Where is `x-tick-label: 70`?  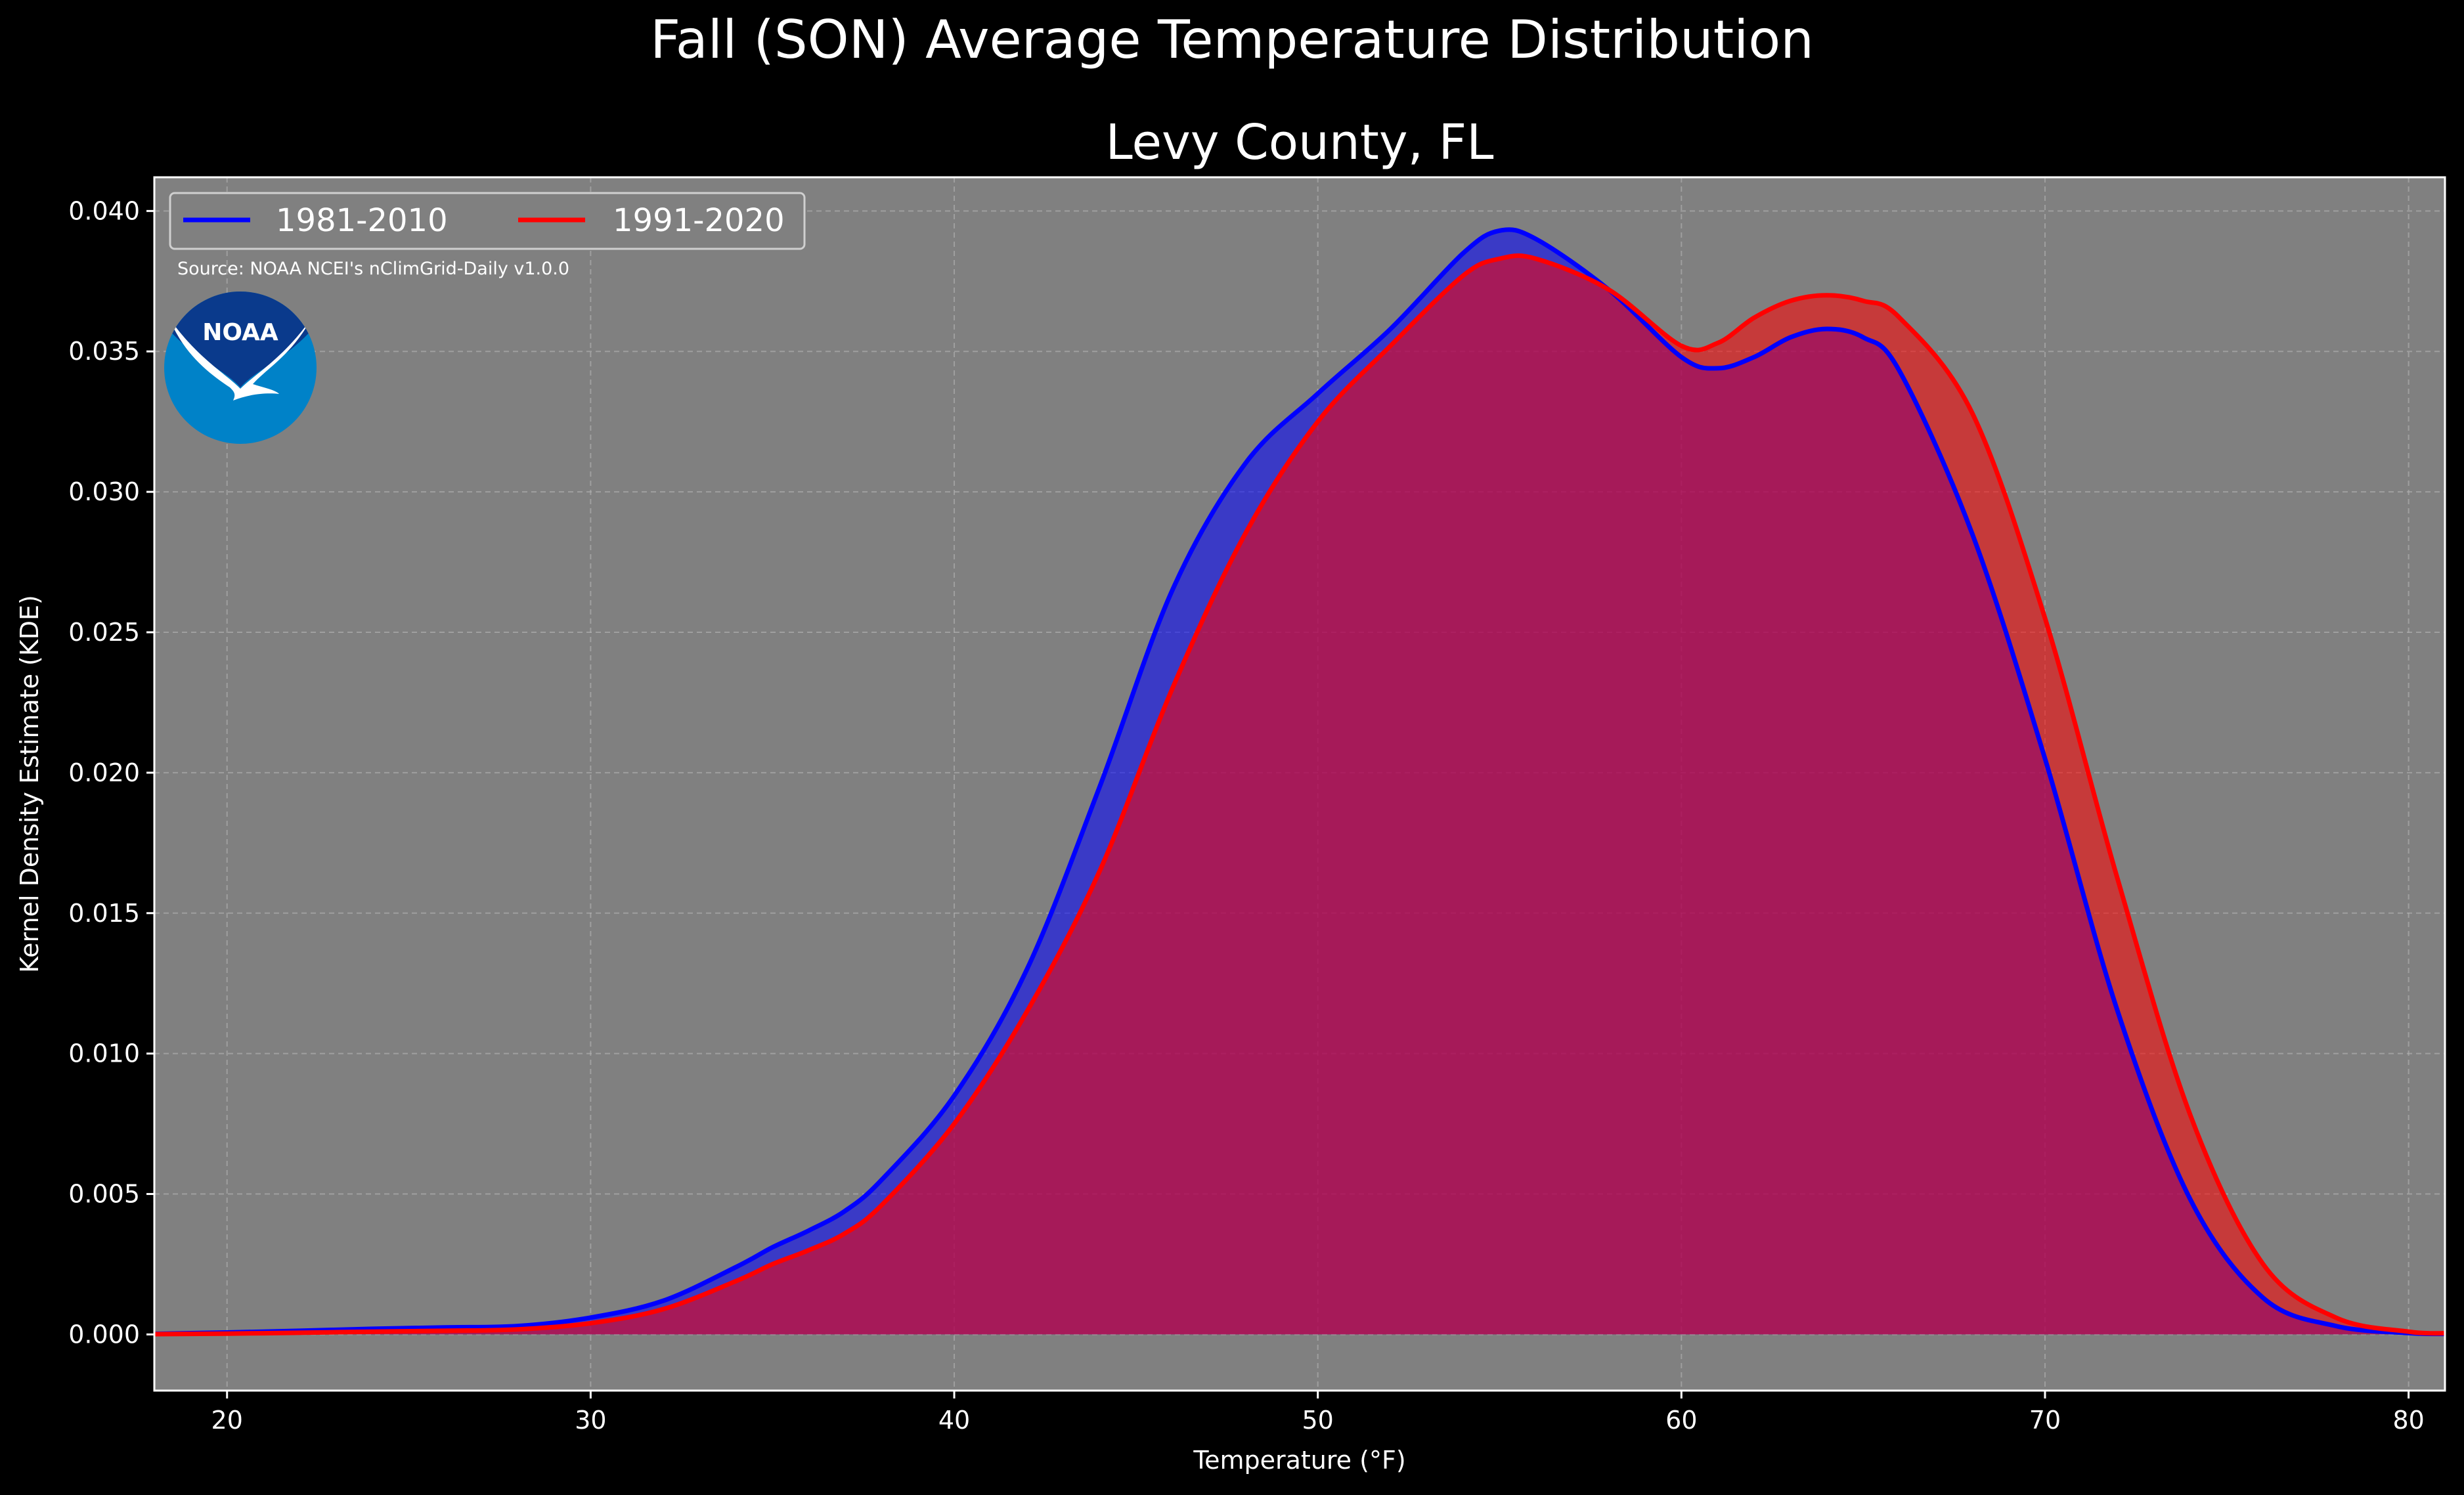
x-tick-label: 70 is located at coordinates (2045, 1420).